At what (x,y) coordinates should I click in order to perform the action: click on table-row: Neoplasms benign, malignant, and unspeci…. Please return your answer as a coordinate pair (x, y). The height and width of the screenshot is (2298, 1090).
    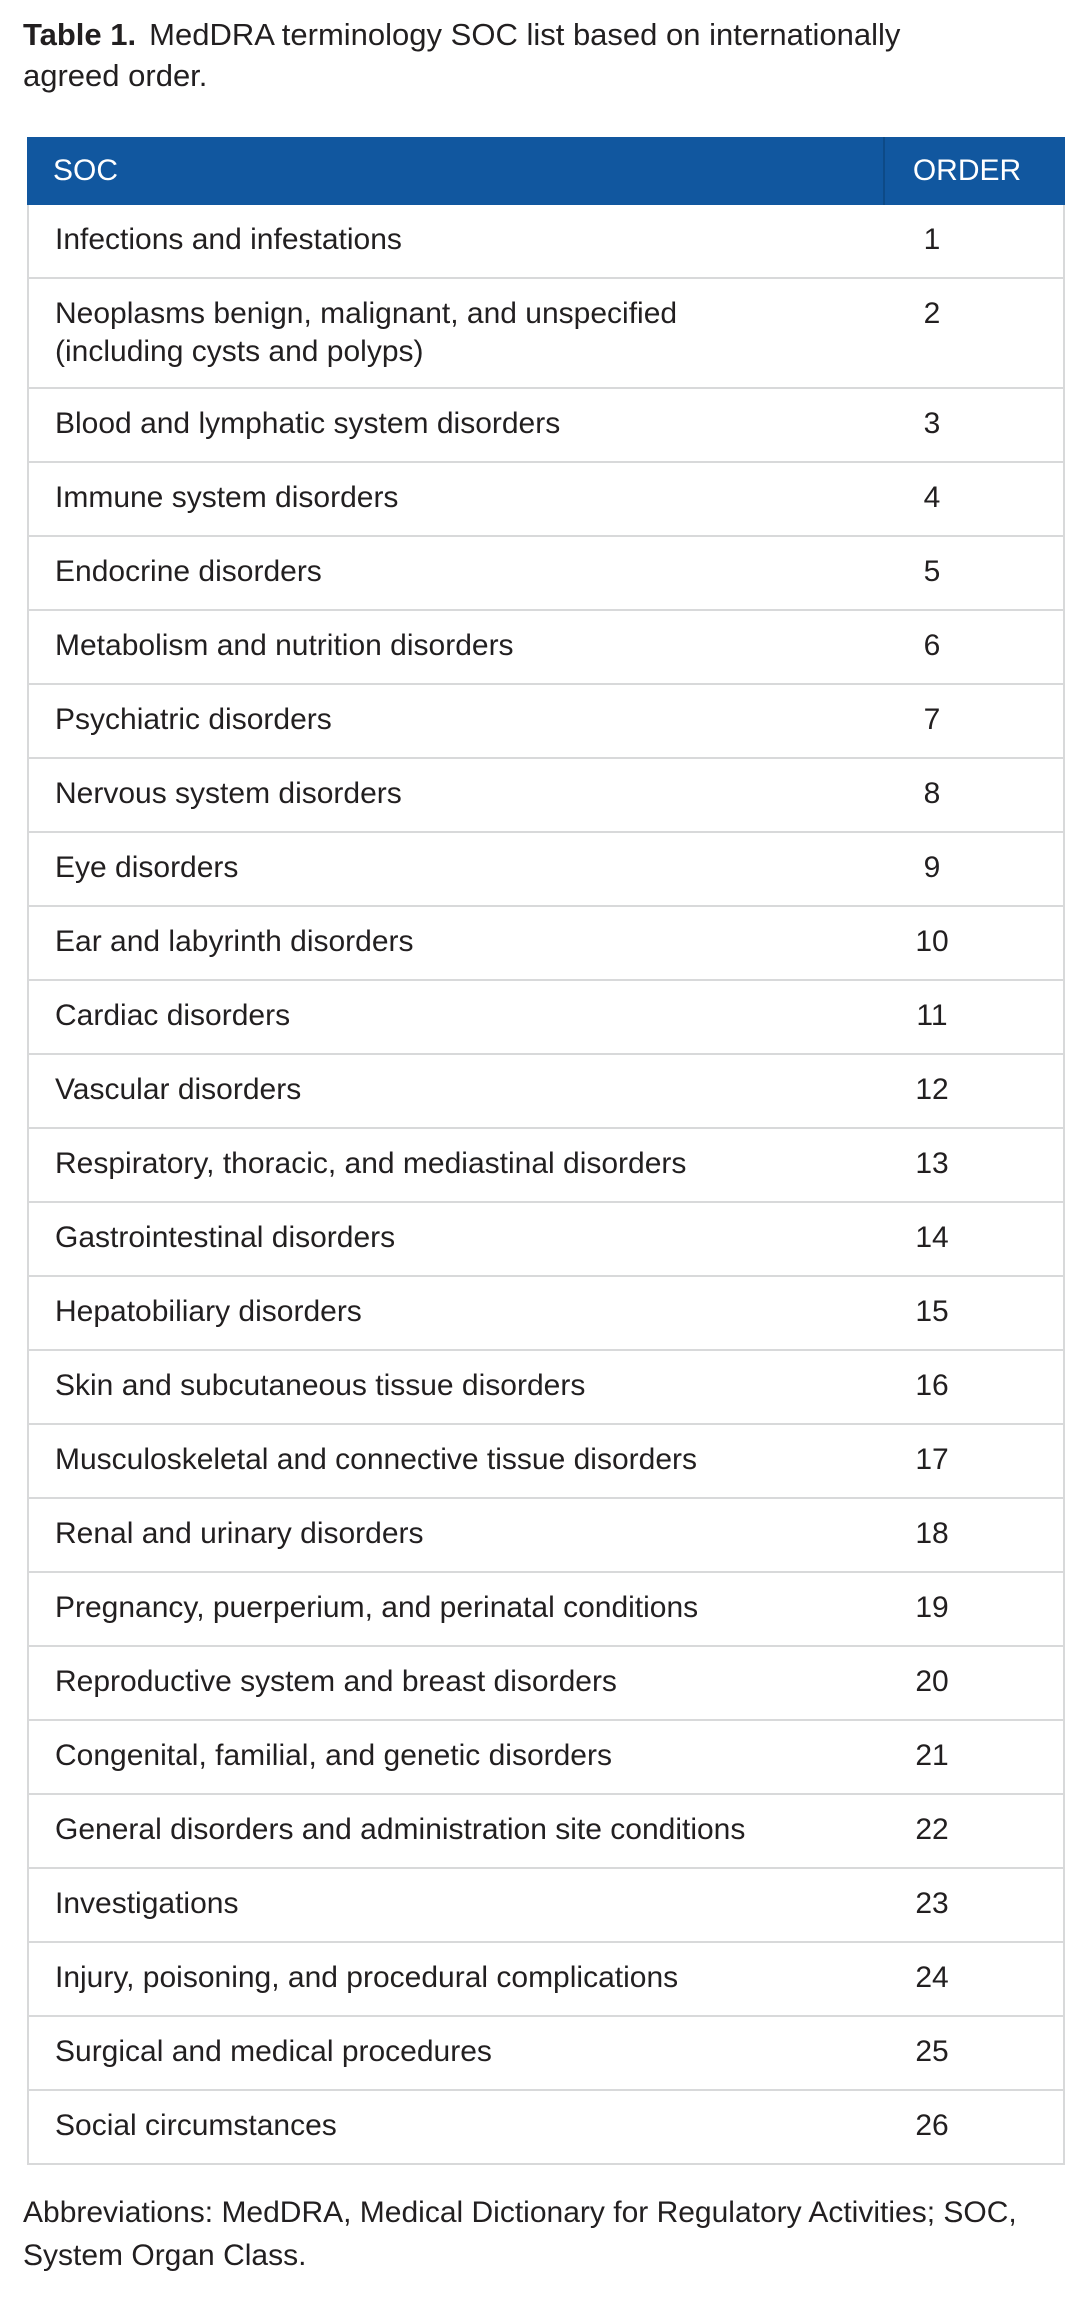
    Looking at the image, I should click on (546, 334).